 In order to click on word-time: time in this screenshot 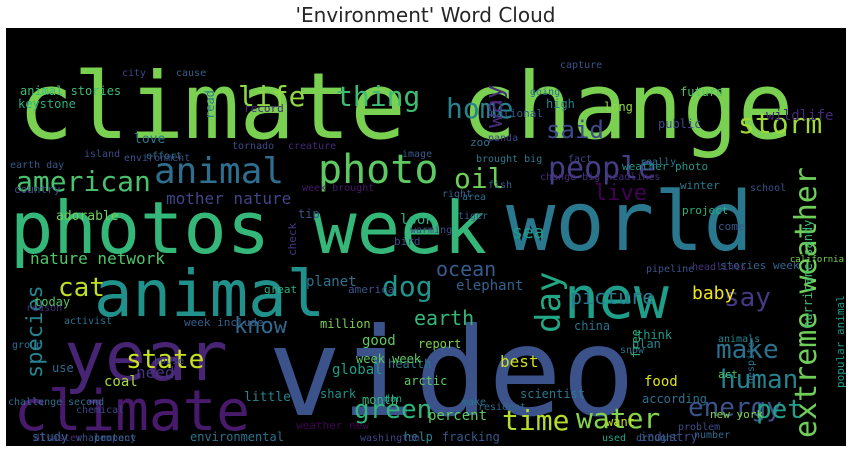, I will do `click(535, 420)`.